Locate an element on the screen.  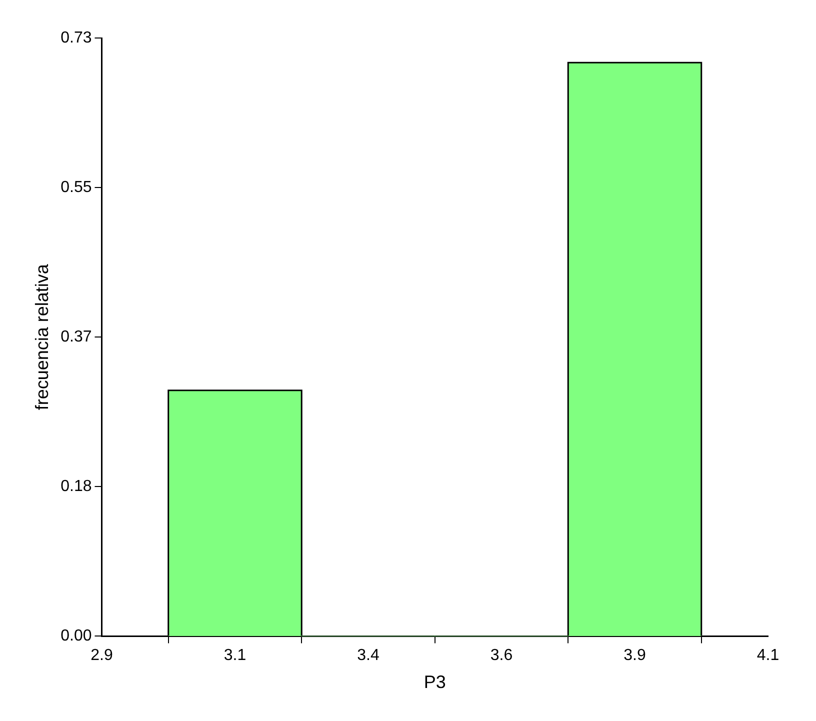
y-tick-label: 0.37 is located at coordinates (76, 337).